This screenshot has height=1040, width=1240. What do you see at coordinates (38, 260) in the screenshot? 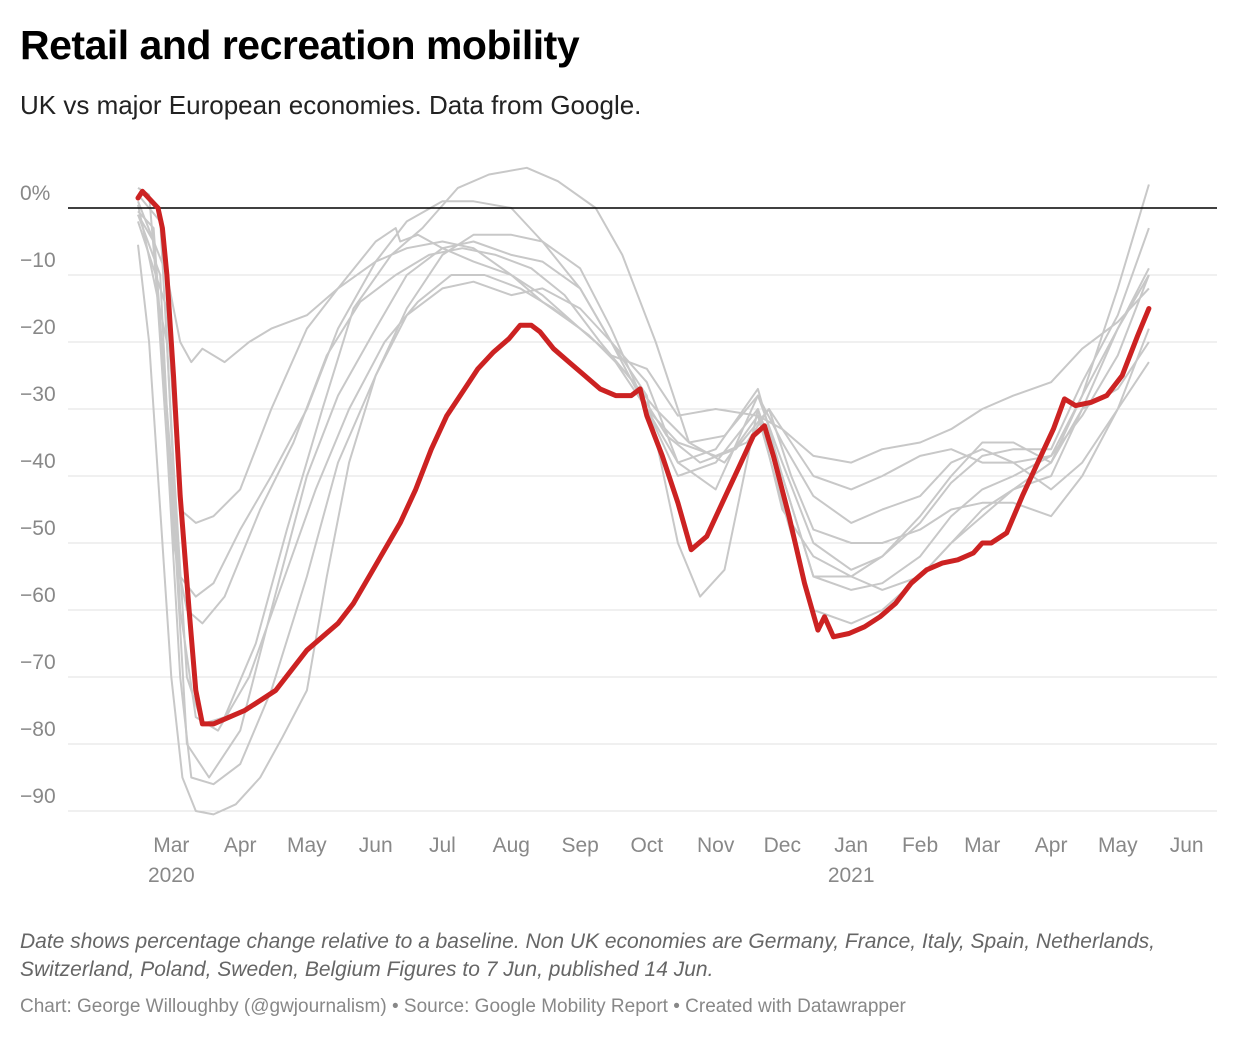
I see `y-tick-label: −10` at bounding box center [38, 260].